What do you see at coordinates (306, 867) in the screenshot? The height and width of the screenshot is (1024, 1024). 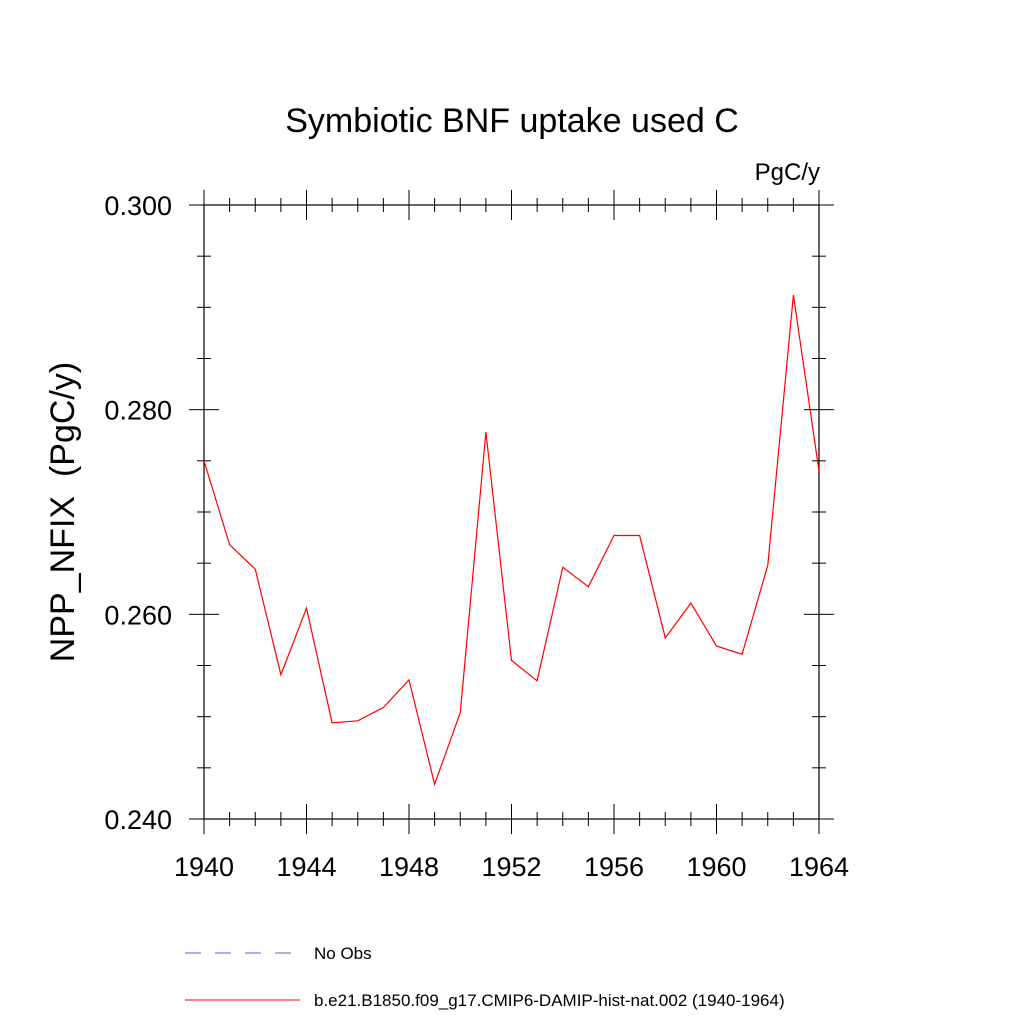 I see `x-tick-label: 1944` at bounding box center [306, 867].